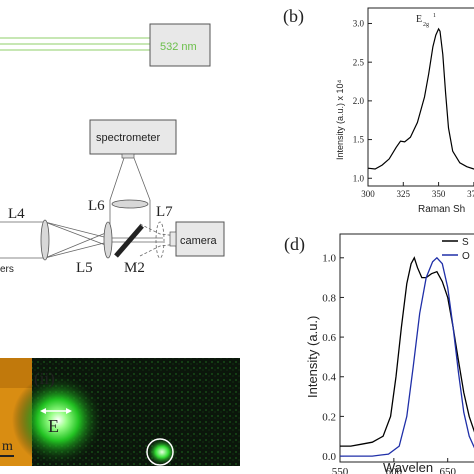 This screenshot has width=474, height=474. I want to click on e-label: E, so click(53, 426).